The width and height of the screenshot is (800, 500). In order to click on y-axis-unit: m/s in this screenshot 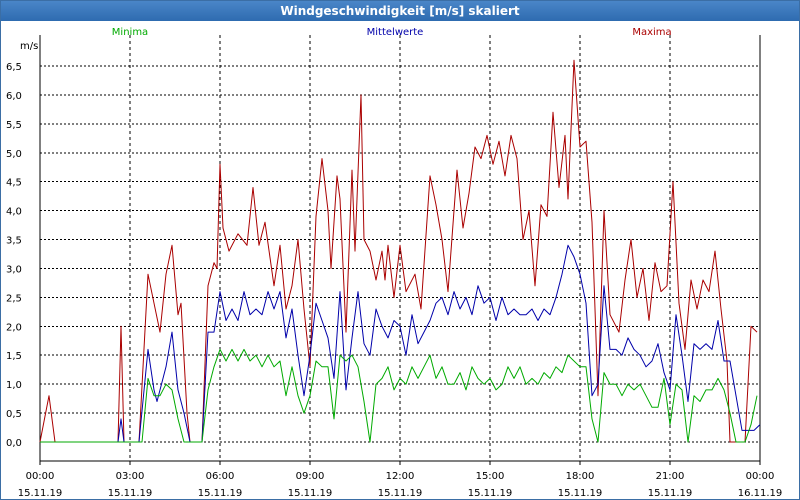, I will do `click(29, 46)`.